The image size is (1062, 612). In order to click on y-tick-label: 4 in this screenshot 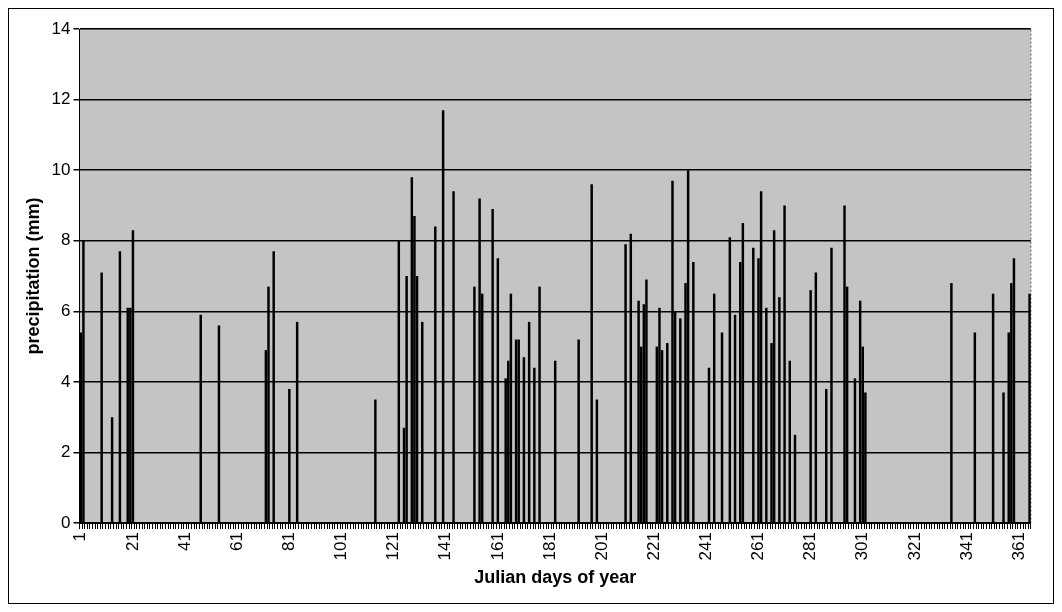, I will do `click(66, 381)`.